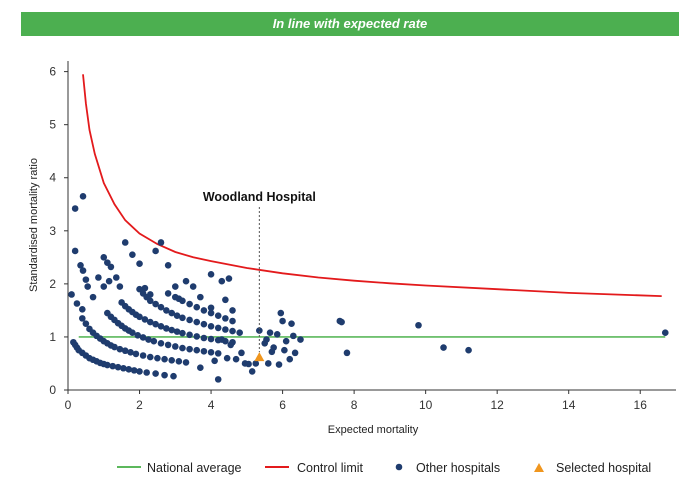 This screenshot has width=700, height=500. What do you see at coordinates (194, 468) in the screenshot?
I see `legend-national-label: National average` at bounding box center [194, 468].